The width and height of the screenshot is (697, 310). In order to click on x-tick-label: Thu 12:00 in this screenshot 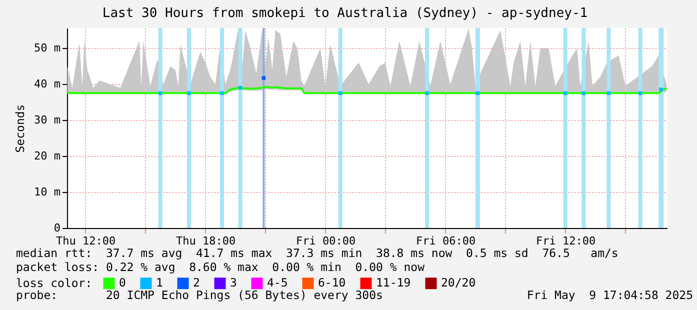, I will do `click(86, 241)`.